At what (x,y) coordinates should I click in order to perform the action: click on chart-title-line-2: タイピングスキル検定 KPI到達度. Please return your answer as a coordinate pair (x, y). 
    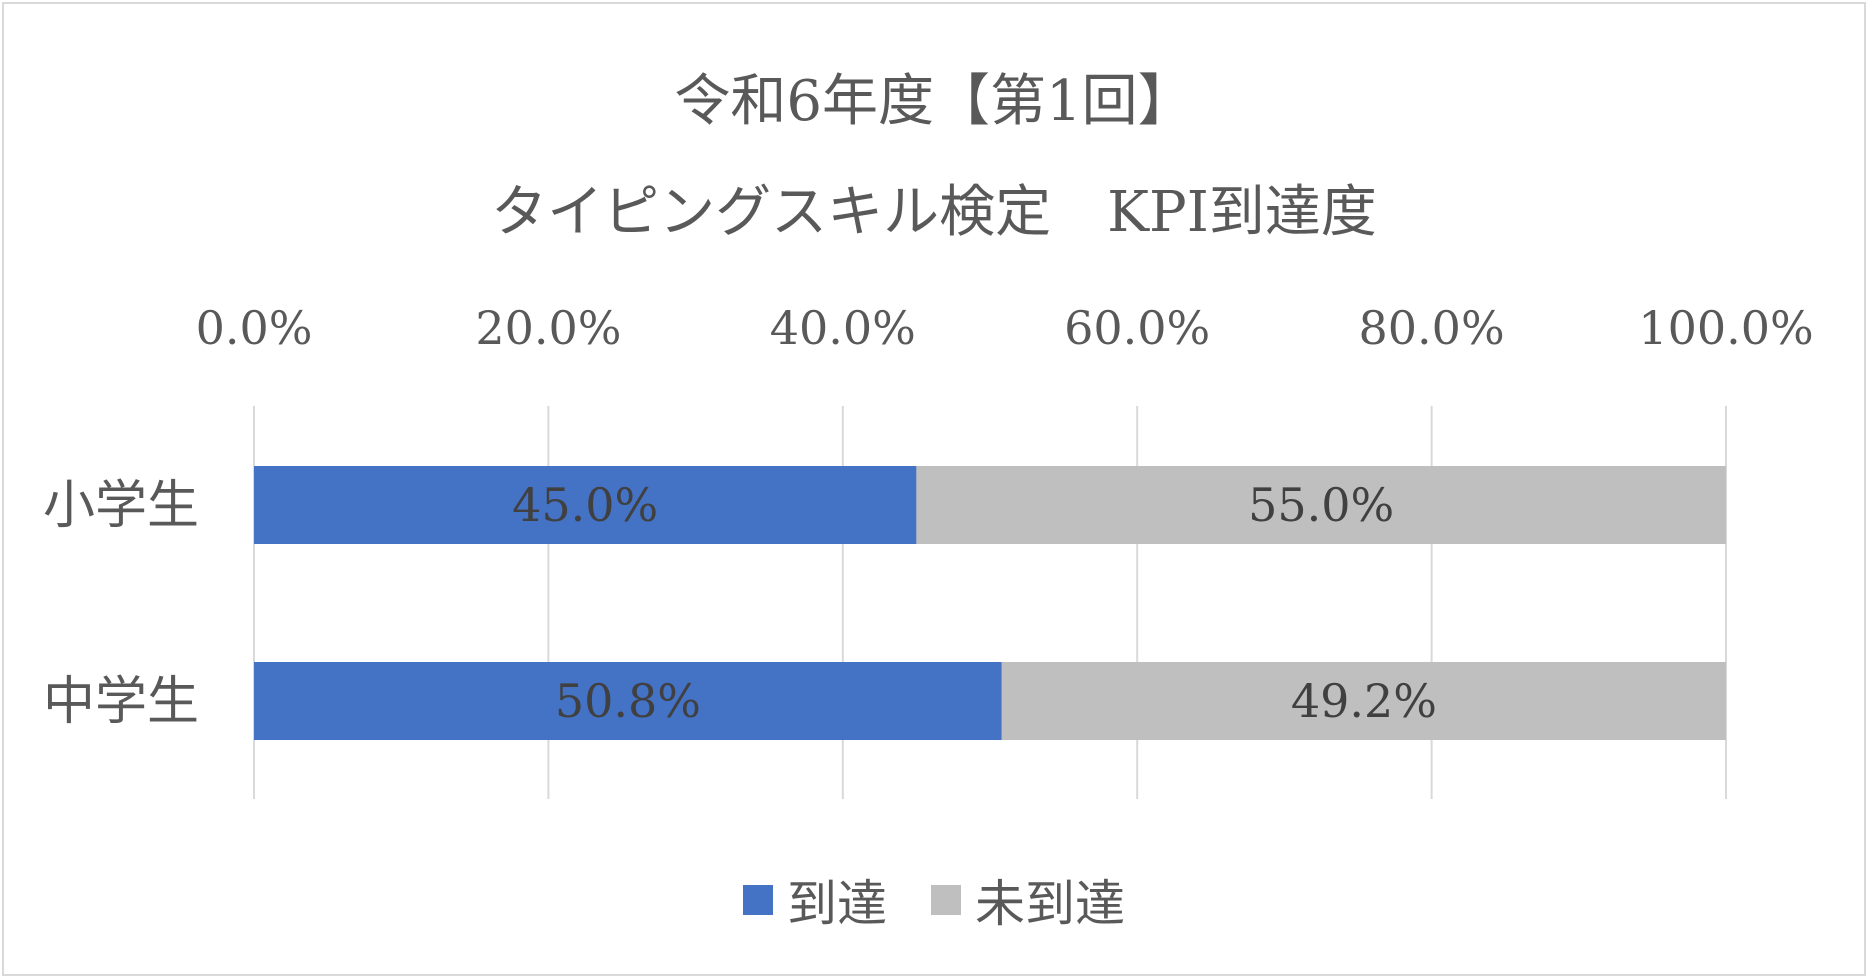
    Looking at the image, I should click on (934, 212).